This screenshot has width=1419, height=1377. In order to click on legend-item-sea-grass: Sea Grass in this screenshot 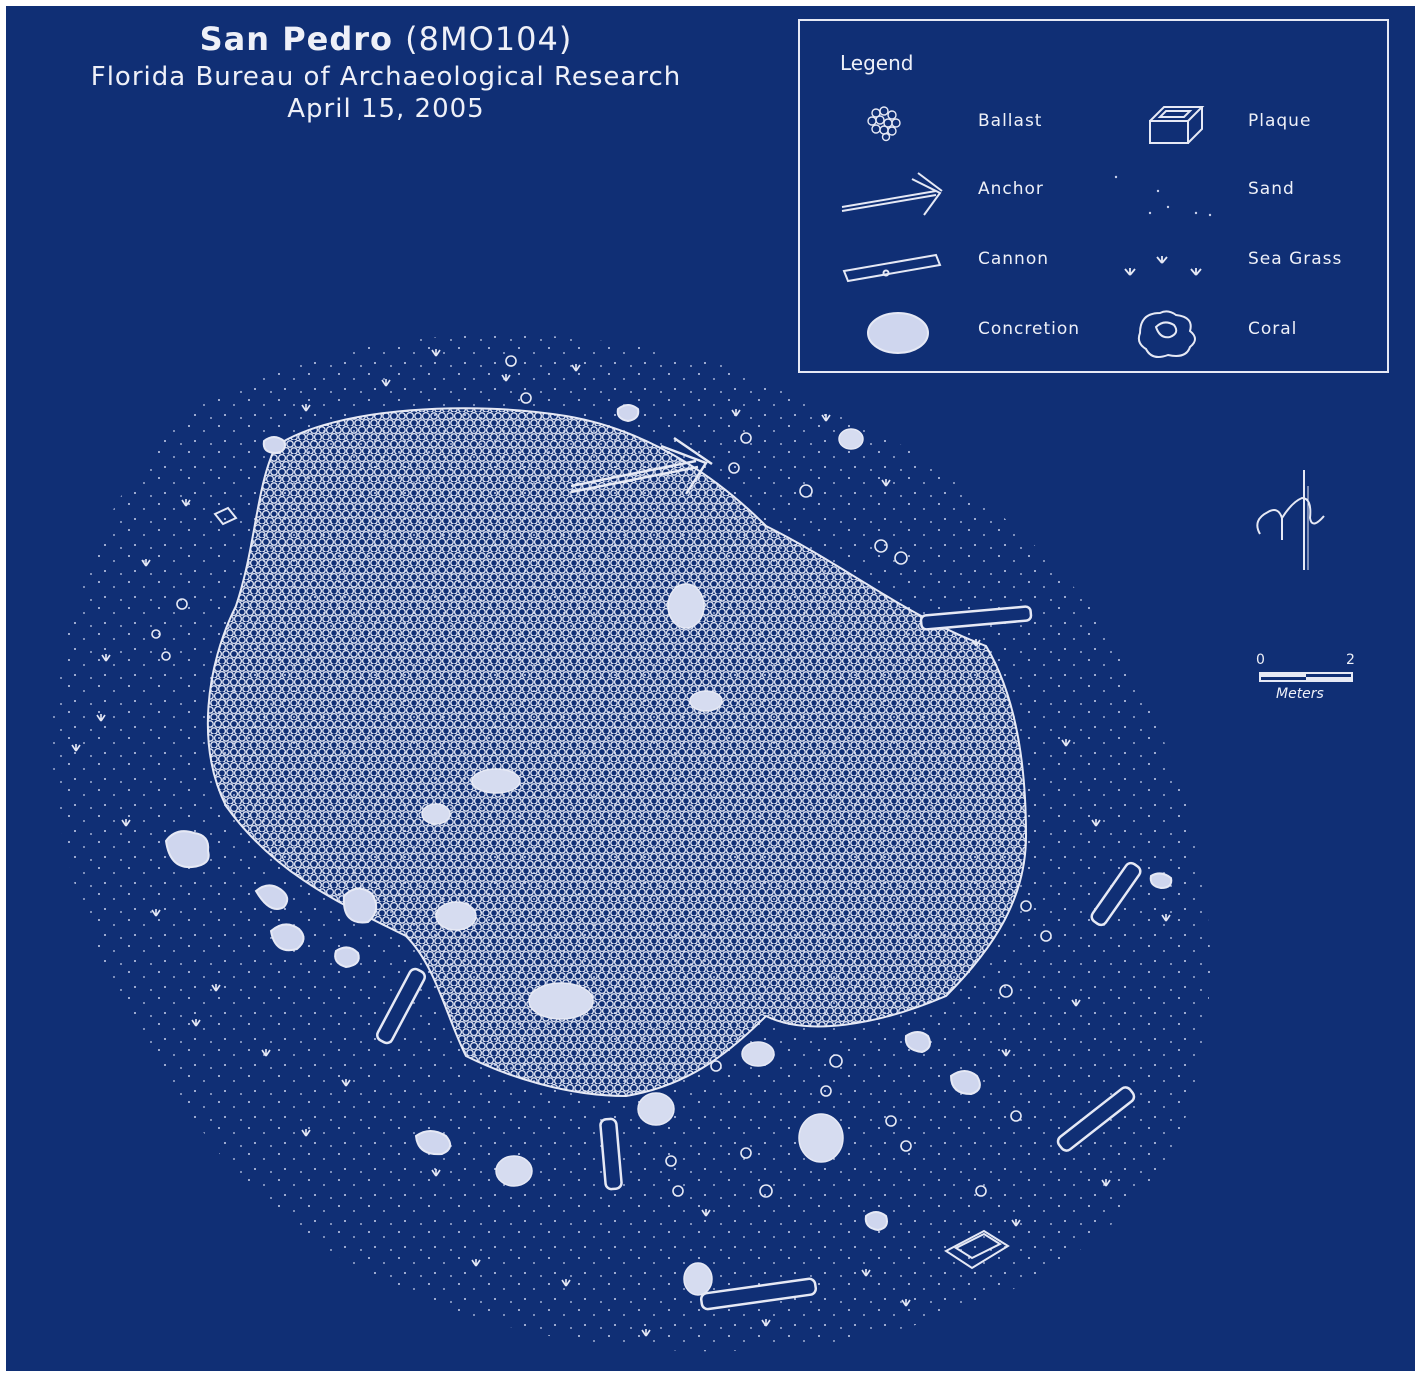, I will do `click(1240, 261)`.